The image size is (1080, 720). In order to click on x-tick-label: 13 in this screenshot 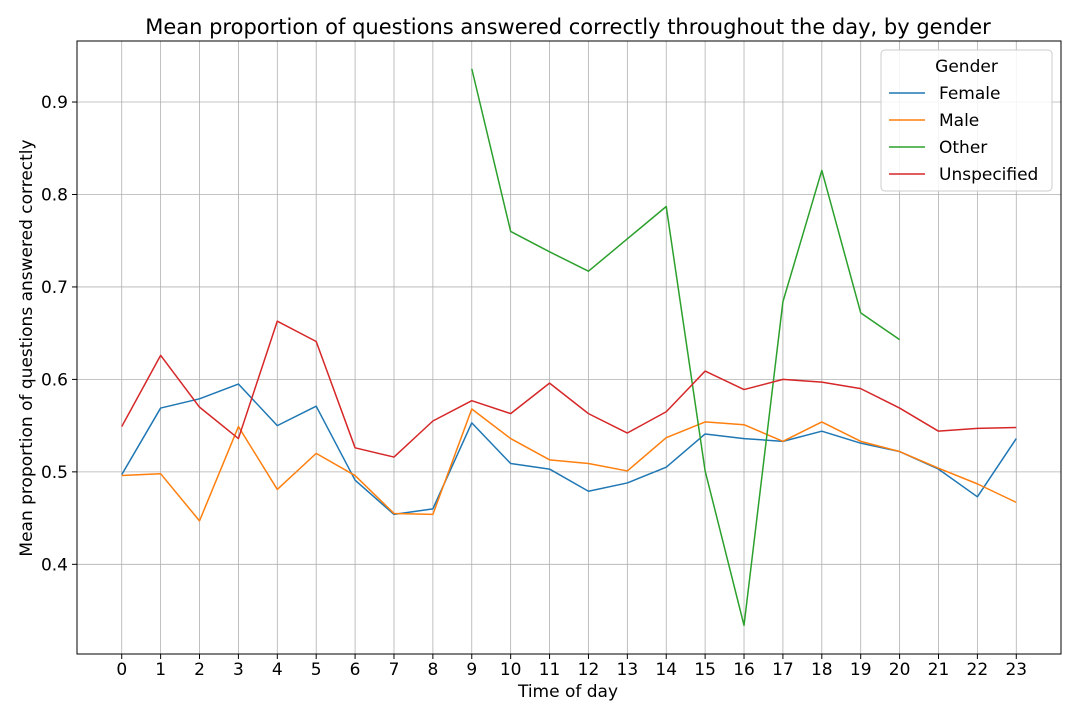, I will do `click(628, 670)`.